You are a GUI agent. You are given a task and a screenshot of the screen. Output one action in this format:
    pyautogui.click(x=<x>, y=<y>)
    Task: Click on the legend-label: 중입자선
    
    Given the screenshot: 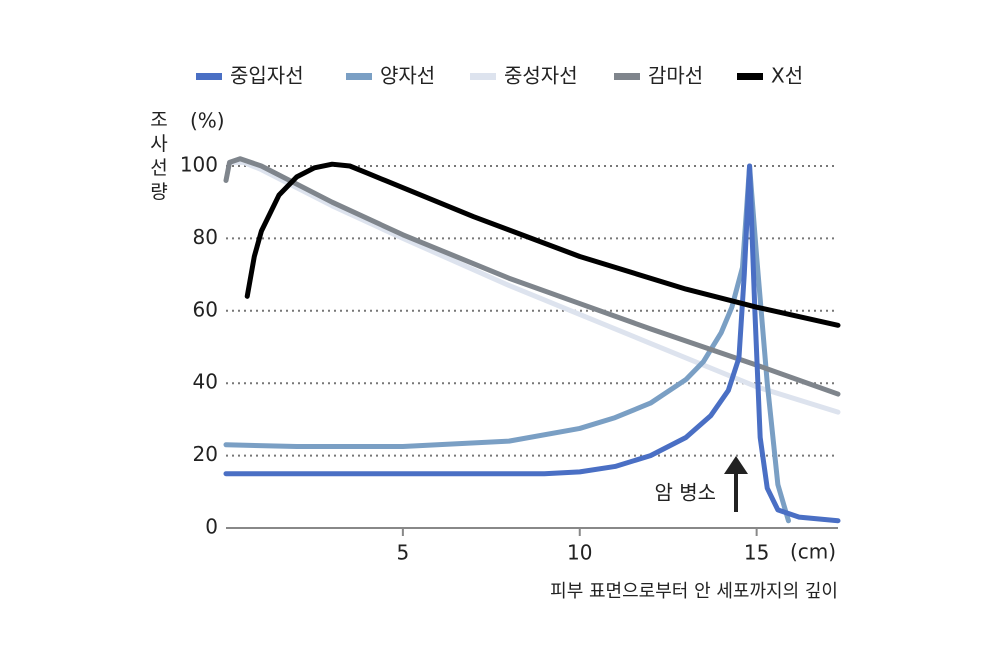 What is the action you would take?
    pyautogui.click(x=267, y=76)
    